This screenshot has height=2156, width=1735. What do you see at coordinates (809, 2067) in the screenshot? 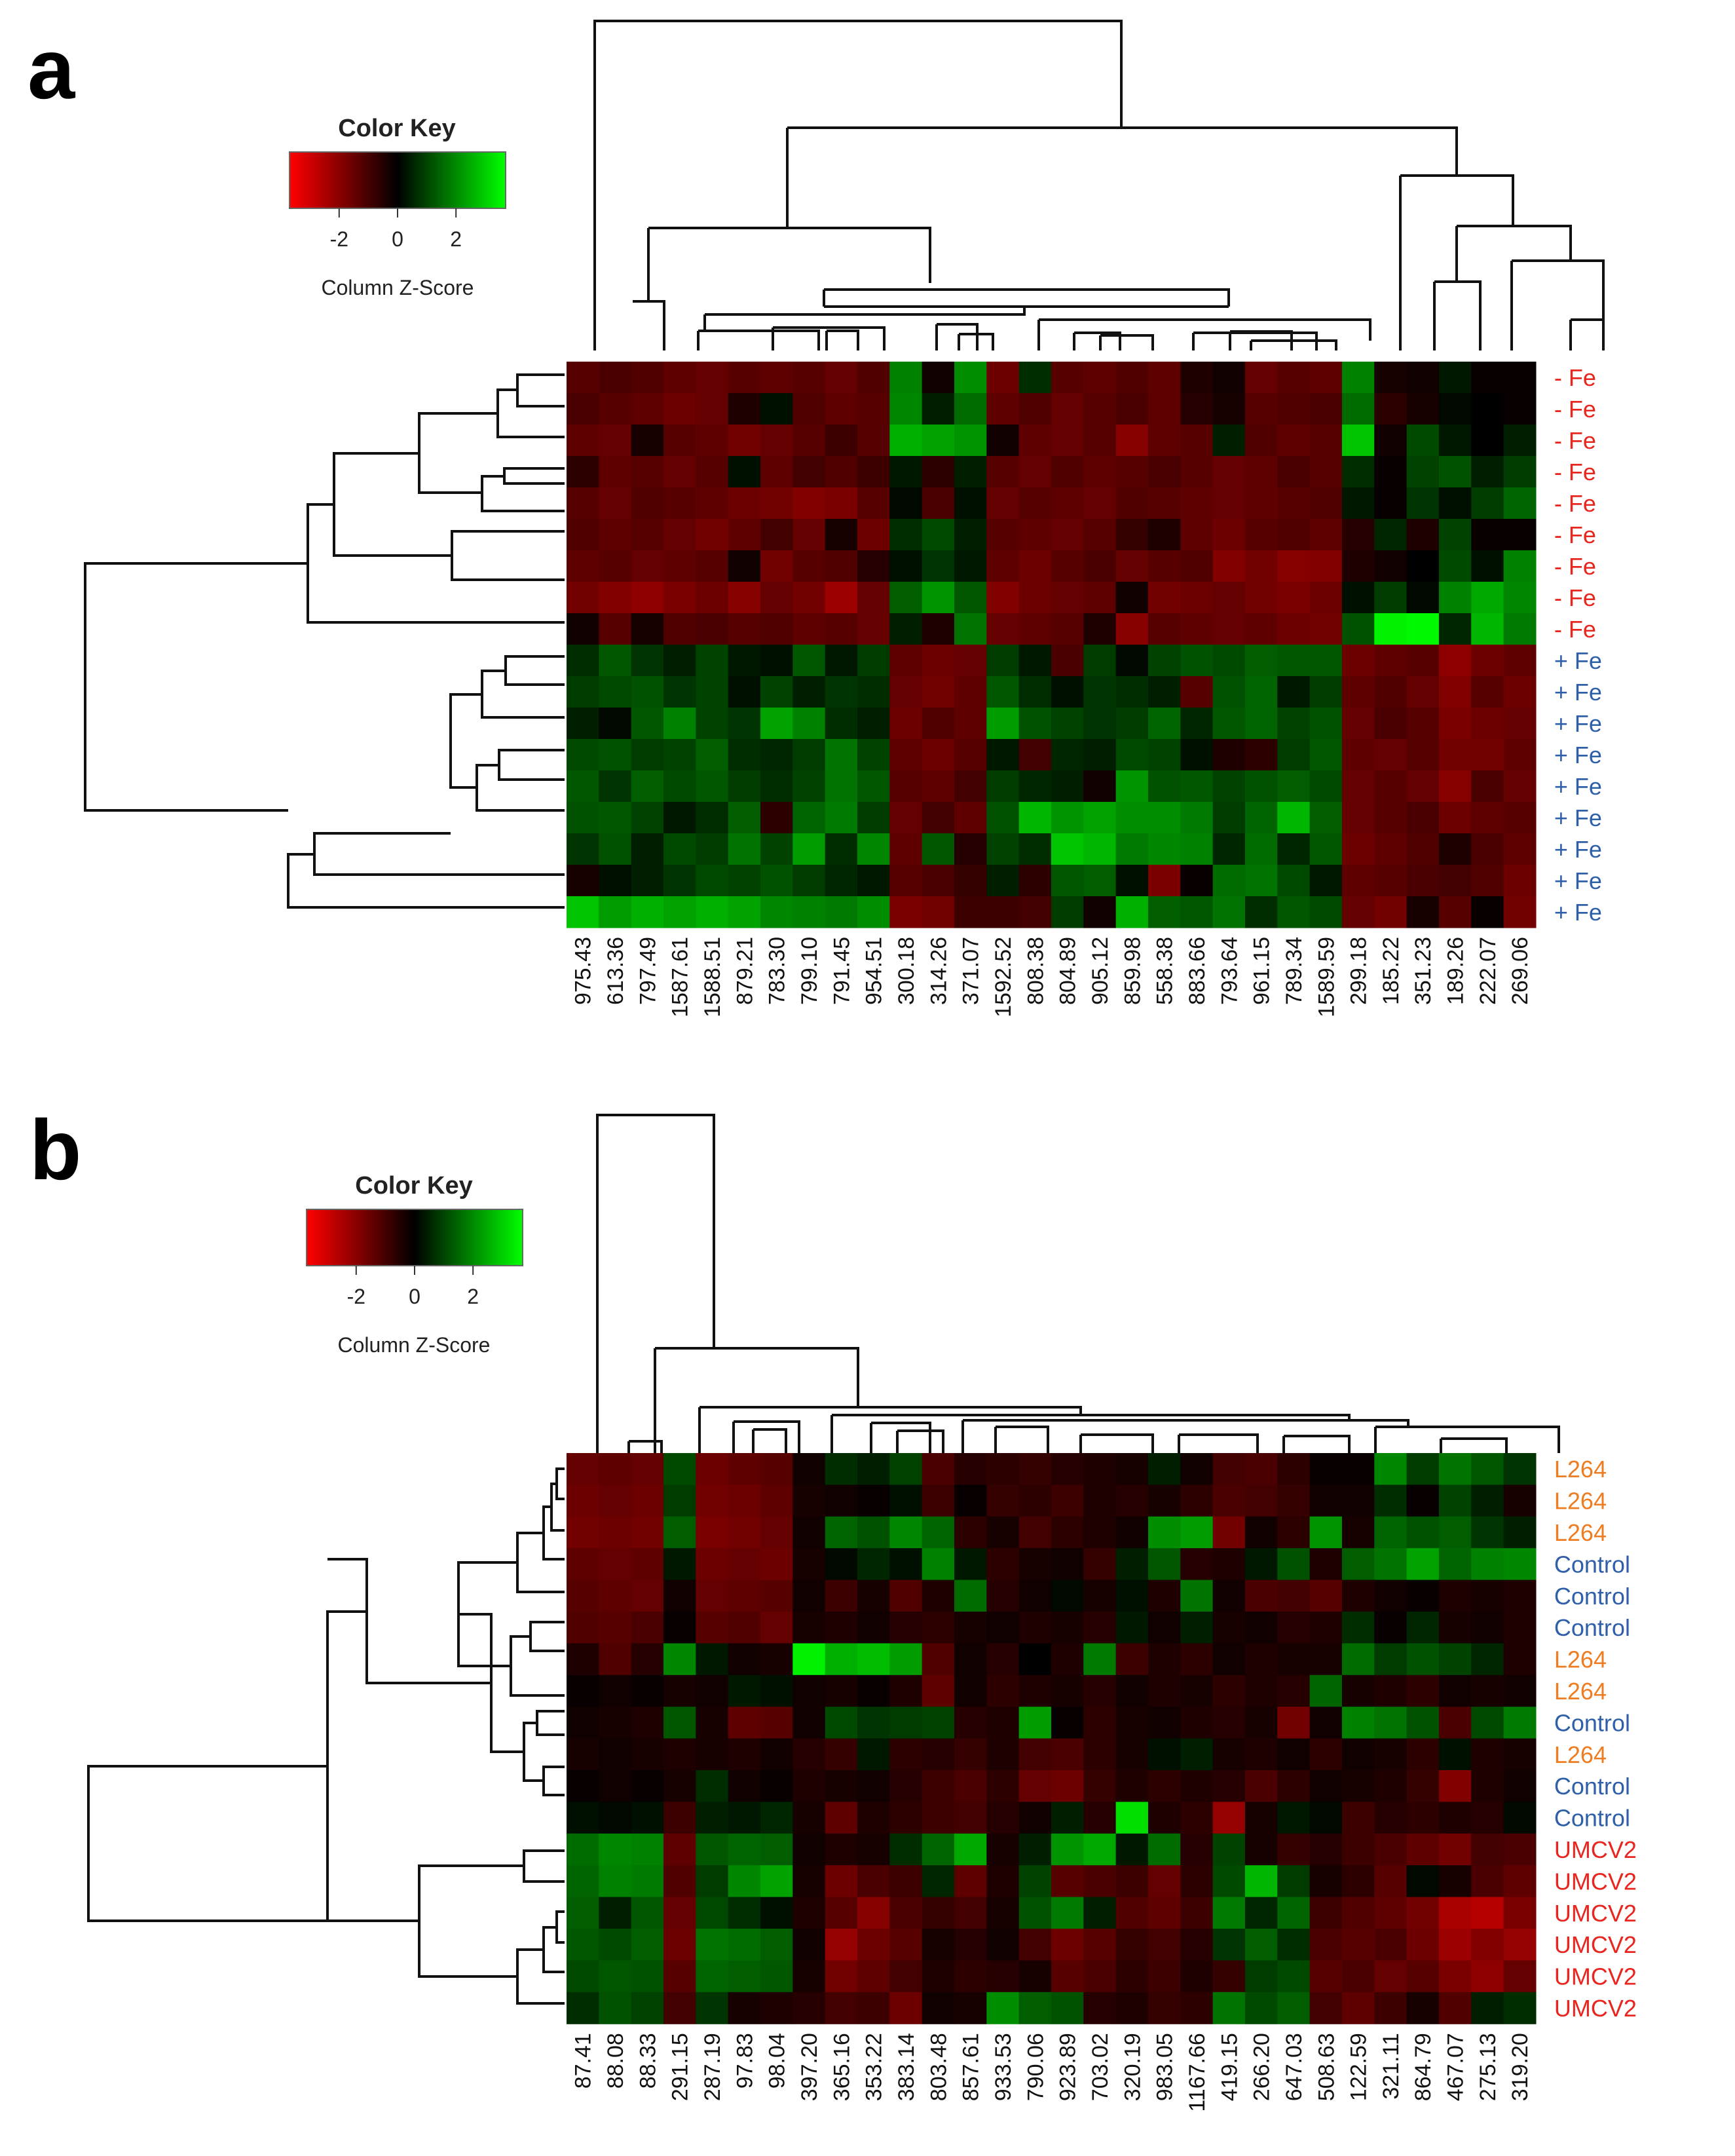
I see `column-label: 397.20` at bounding box center [809, 2067].